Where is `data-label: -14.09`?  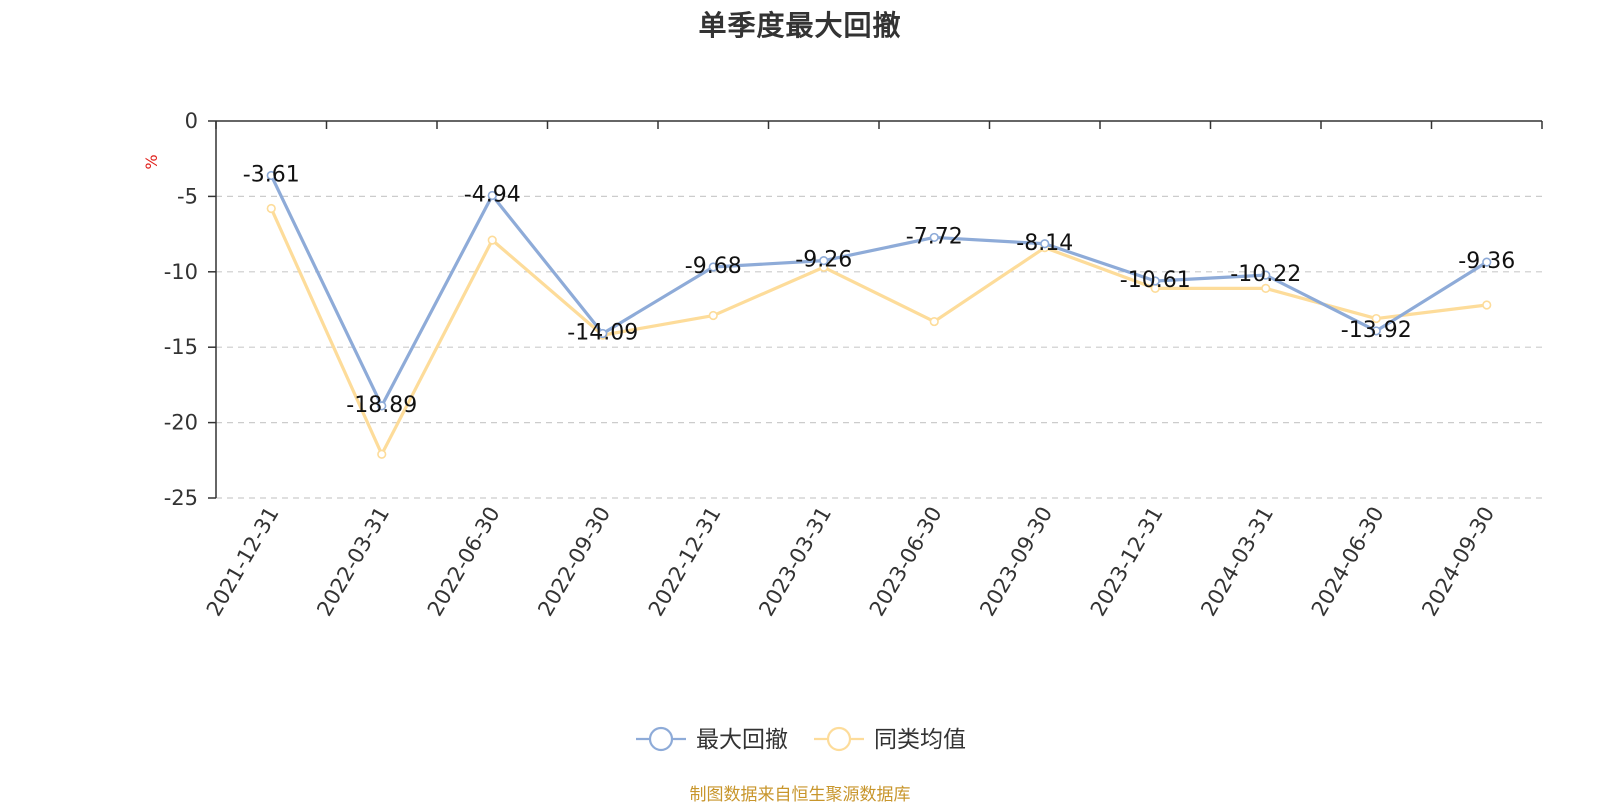
data-label: -14.09 is located at coordinates (602, 332).